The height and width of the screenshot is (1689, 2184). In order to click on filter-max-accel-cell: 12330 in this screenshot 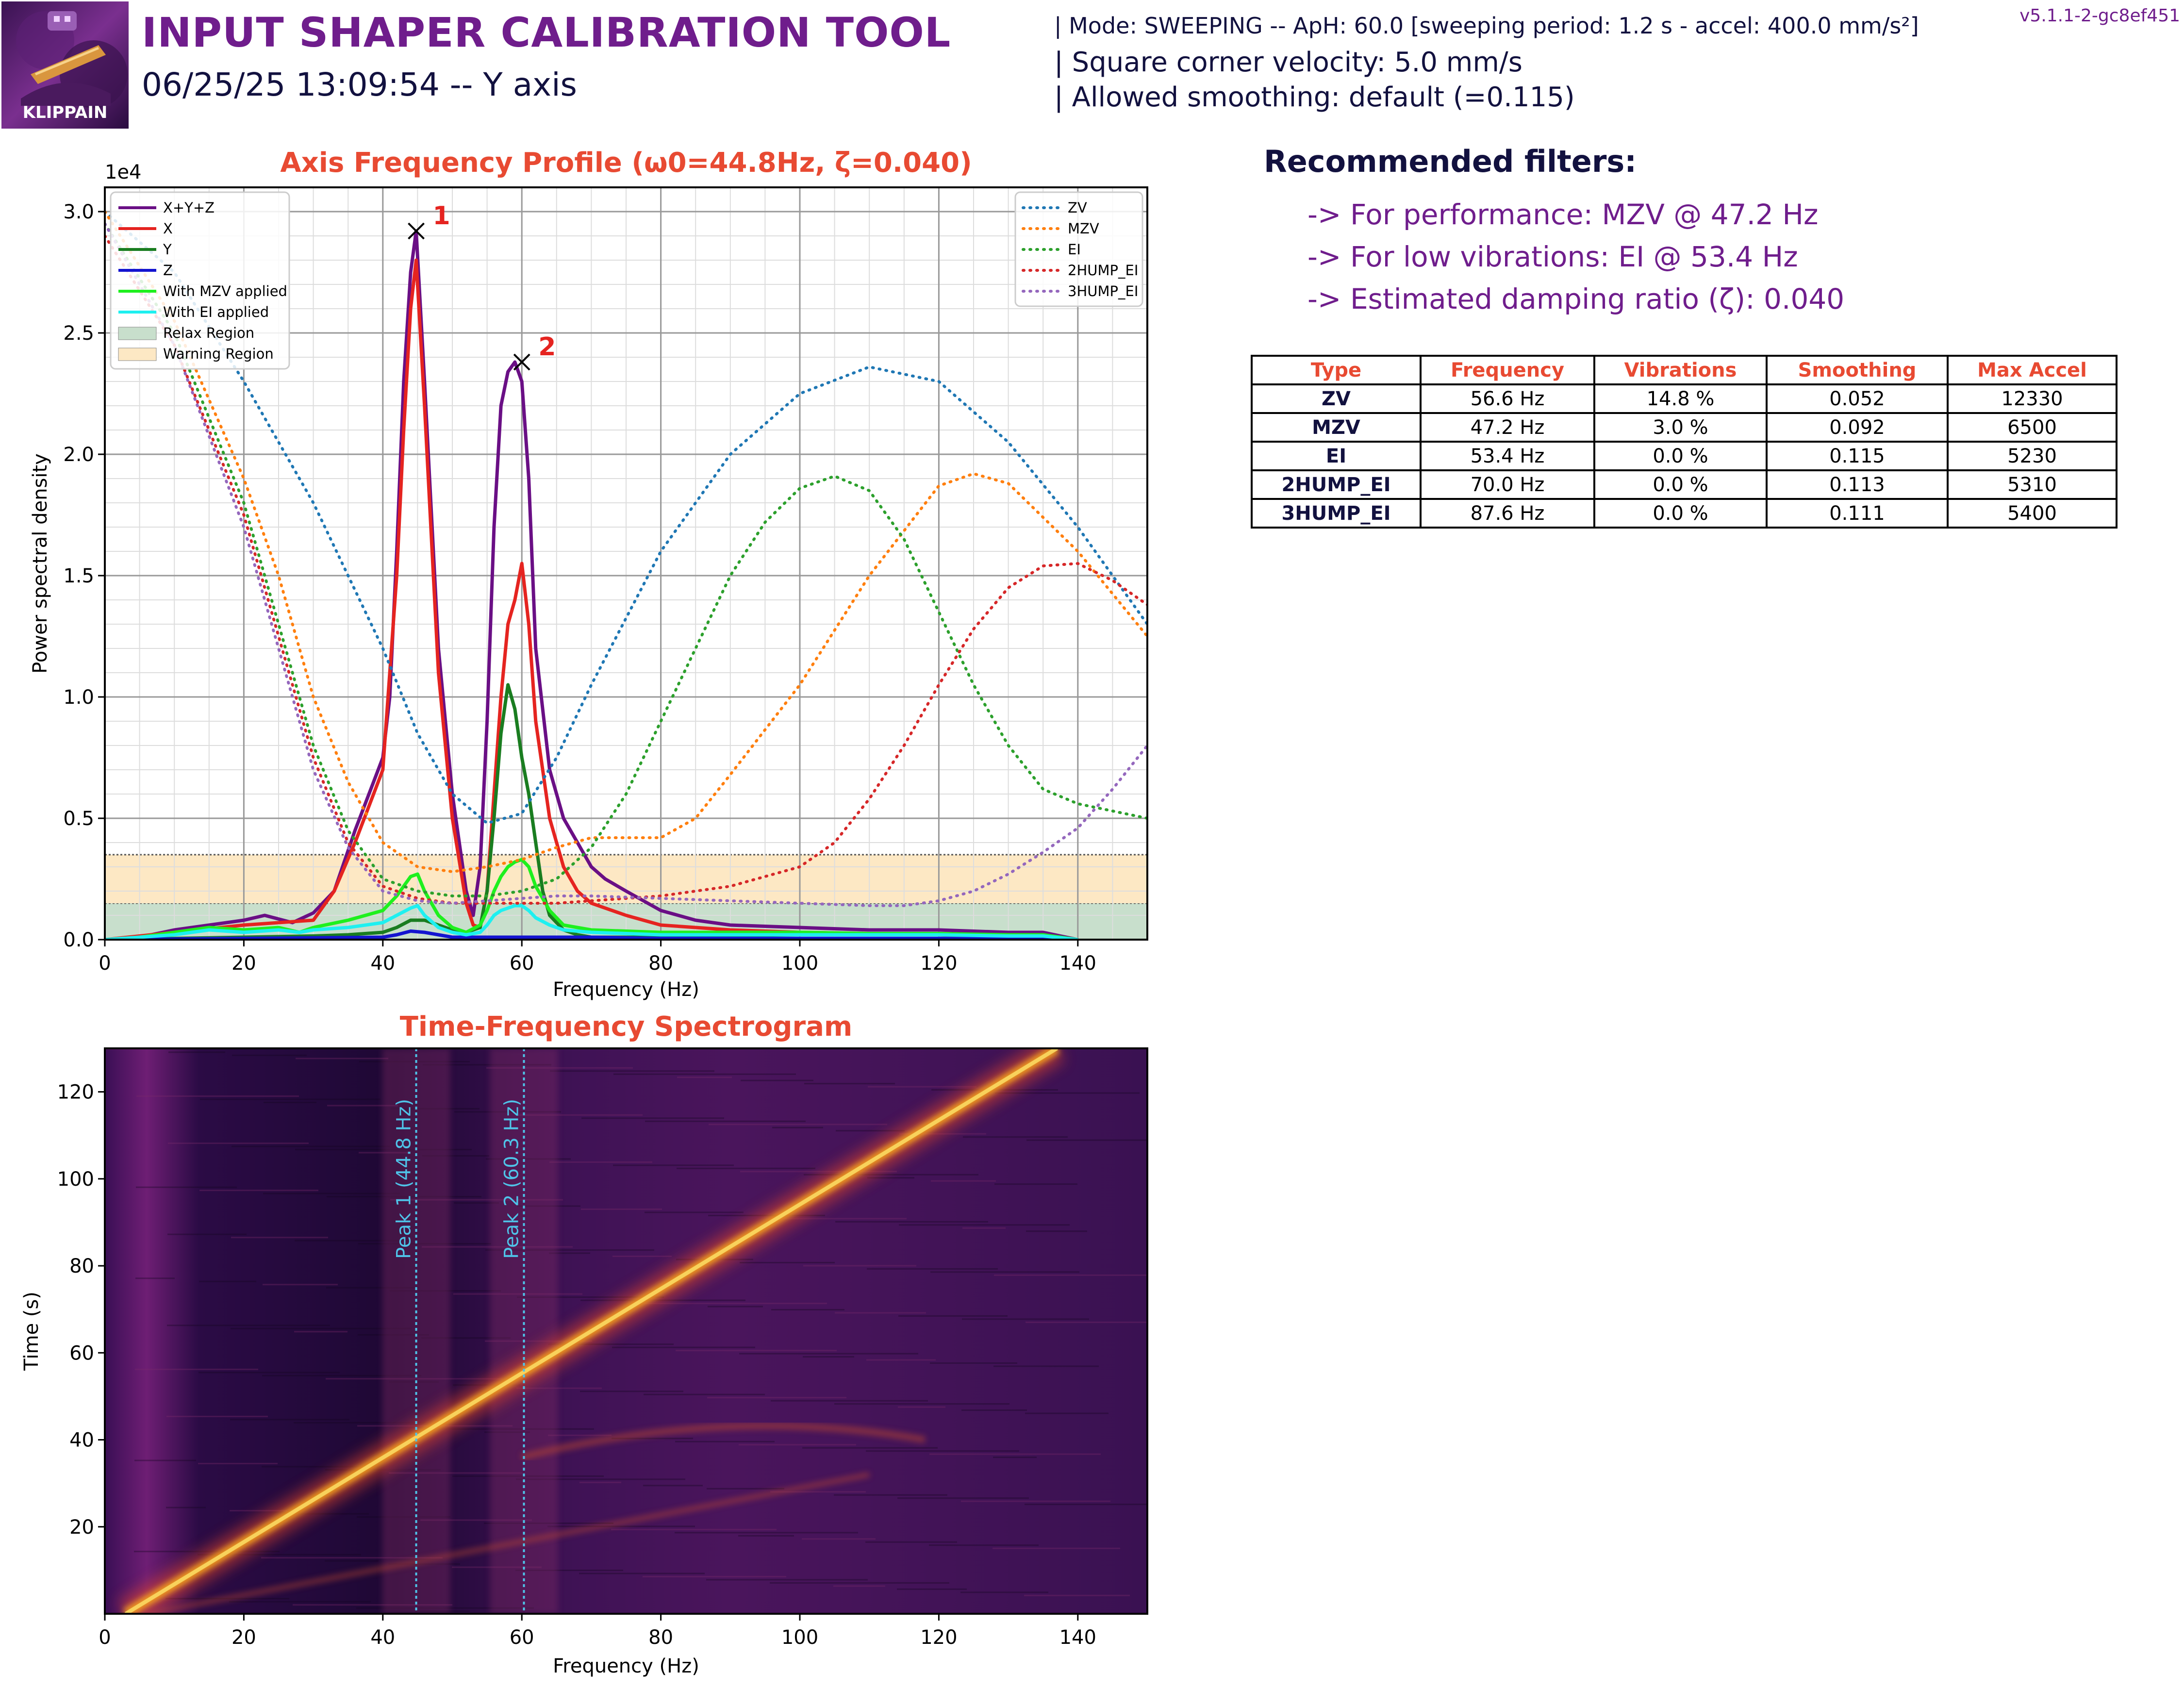, I will do `click(2032, 398)`.